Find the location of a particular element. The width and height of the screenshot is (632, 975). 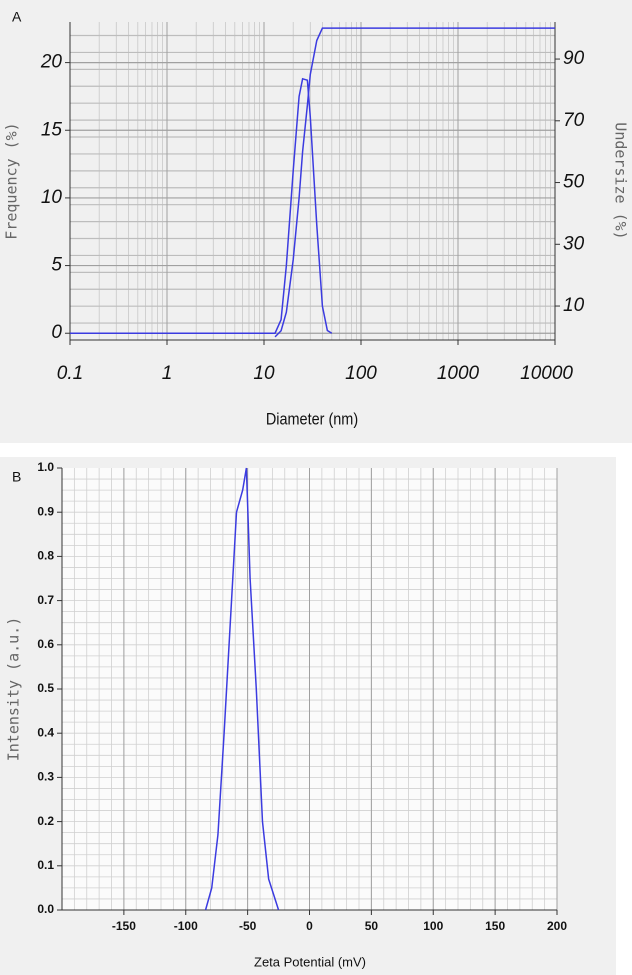

y-tick-label: 0 is located at coordinates (56, 332).